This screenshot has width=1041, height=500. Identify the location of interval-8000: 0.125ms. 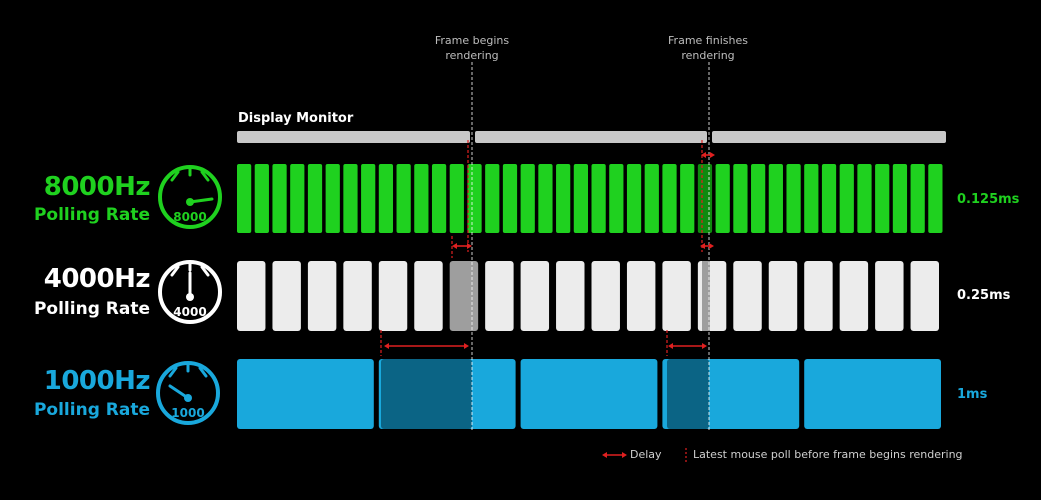
(988, 199).